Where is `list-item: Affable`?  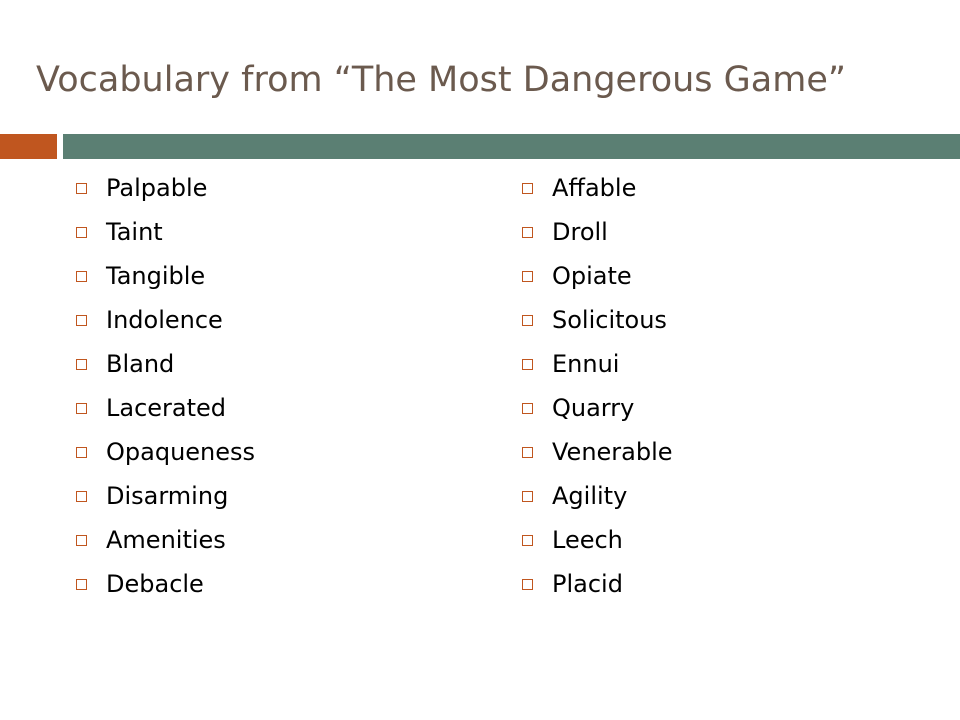 list-item: Affable is located at coordinates (597, 188).